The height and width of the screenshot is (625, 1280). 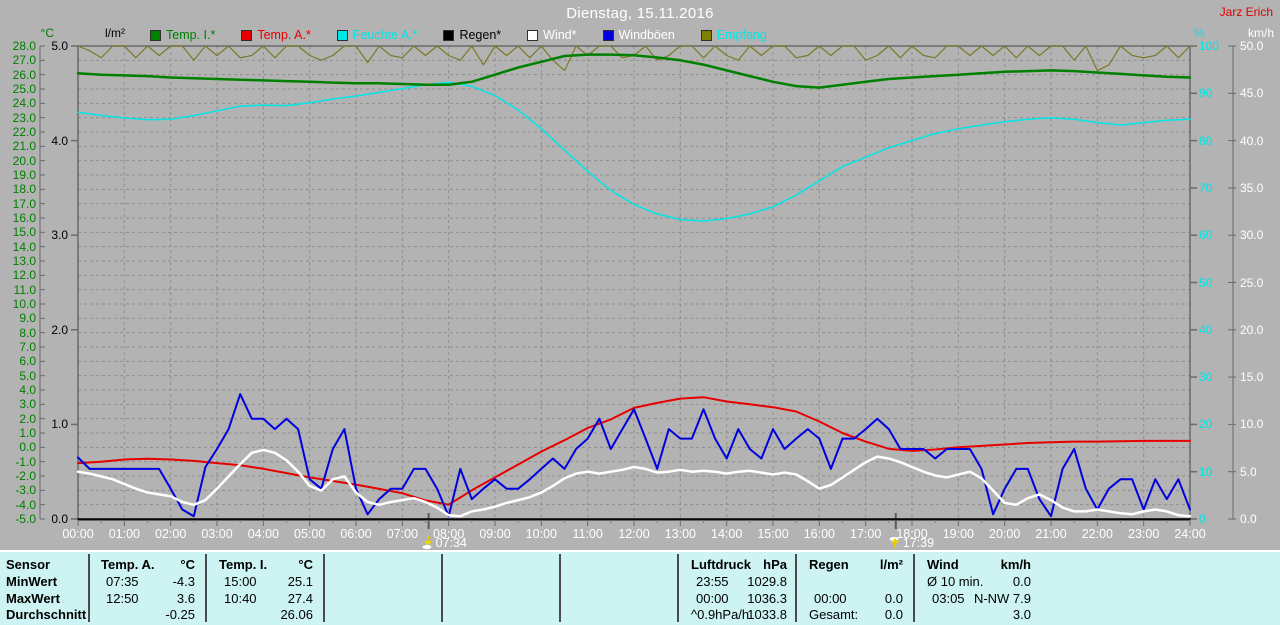 What do you see at coordinates (25, 504) in the screenshot?
I see `temp-axis-label: -4.0` at bounding box center [25, 504].